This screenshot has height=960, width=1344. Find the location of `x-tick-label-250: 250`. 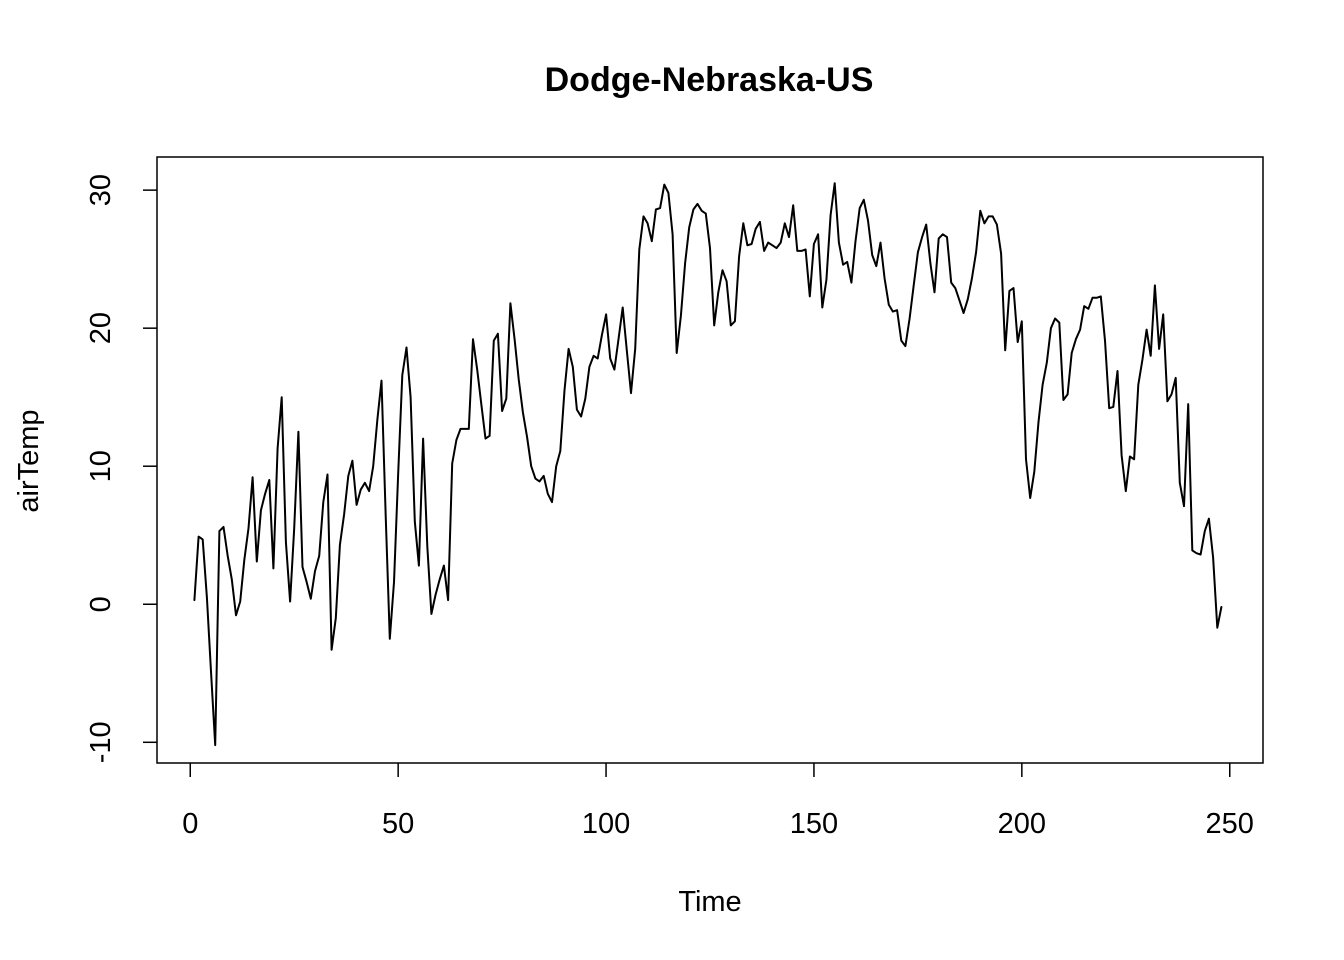

x-tick-label-250: 250 is located at coordinates (1230, 824).